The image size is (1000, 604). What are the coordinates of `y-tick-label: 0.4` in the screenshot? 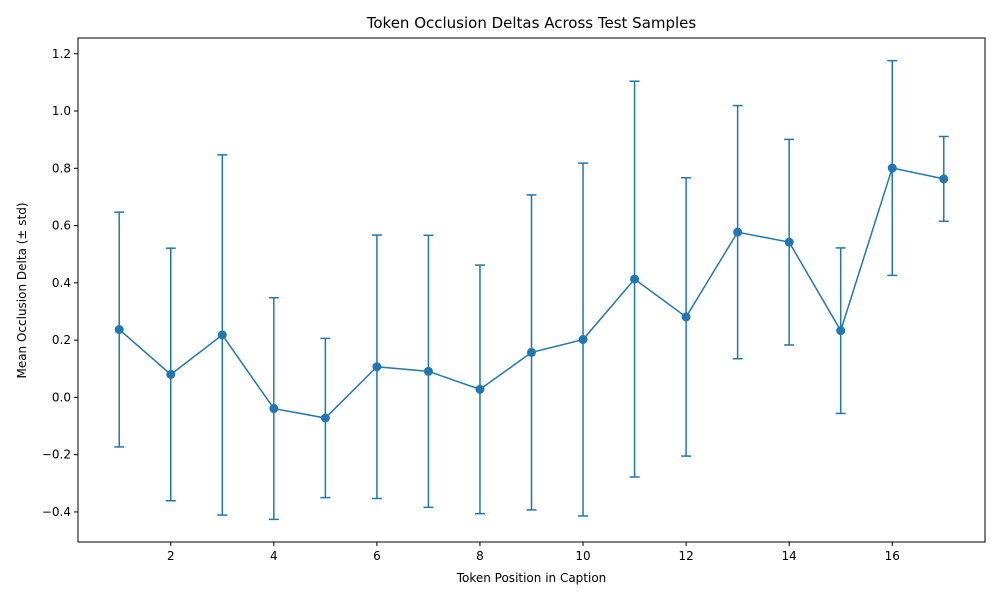 It's located at (61, 283).